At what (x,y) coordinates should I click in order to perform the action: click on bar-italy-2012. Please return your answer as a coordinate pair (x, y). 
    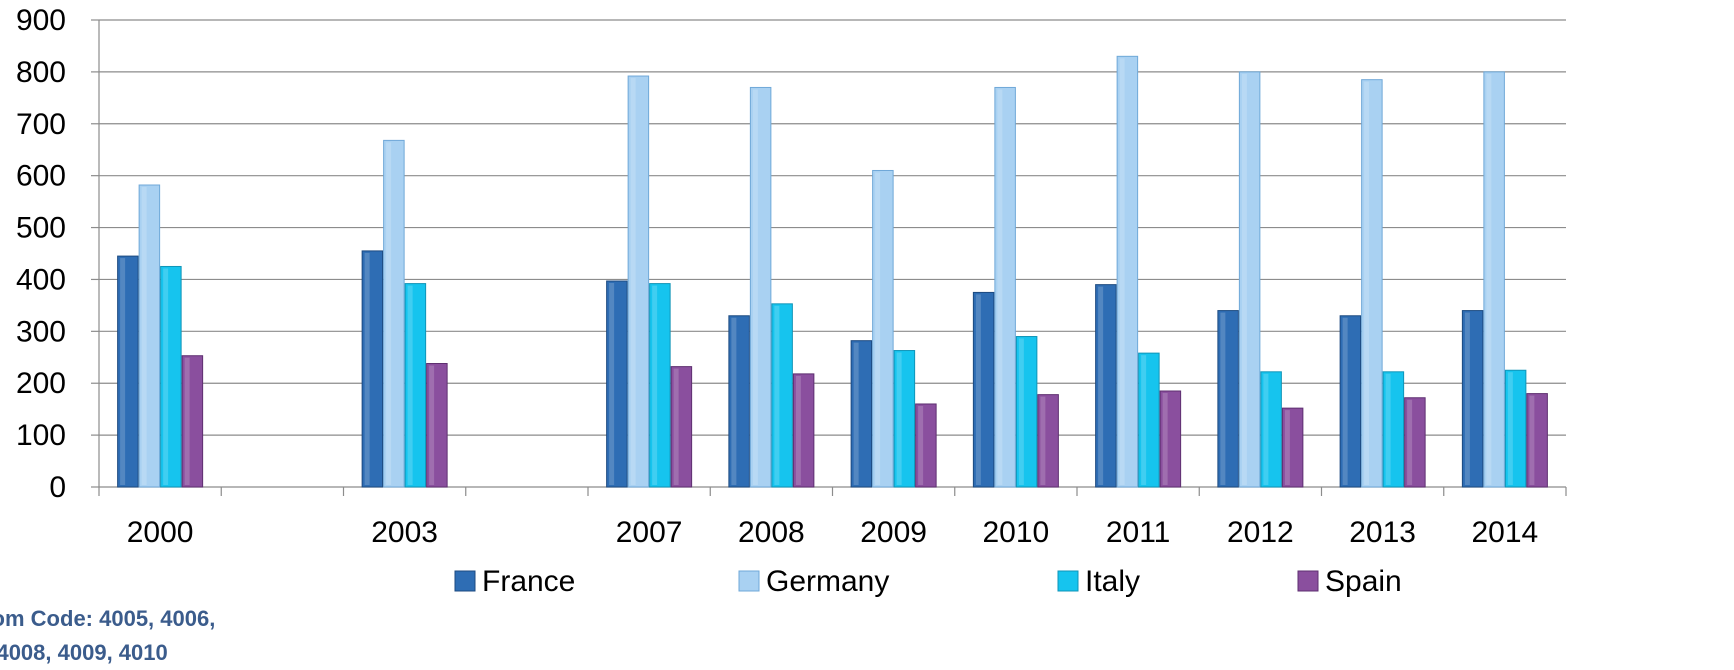
    Looking at the image, I should click on (1271, 429).